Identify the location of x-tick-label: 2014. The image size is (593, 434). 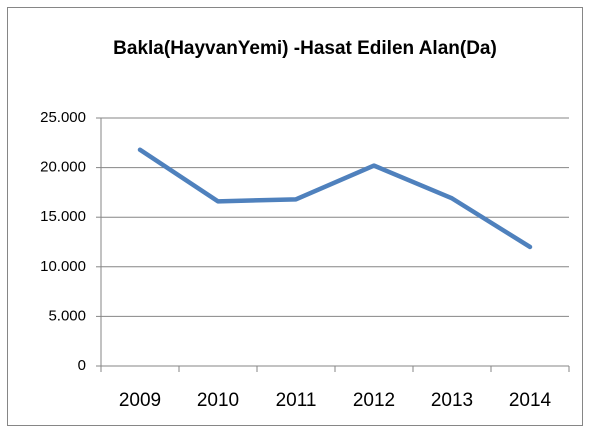
(530, 400).